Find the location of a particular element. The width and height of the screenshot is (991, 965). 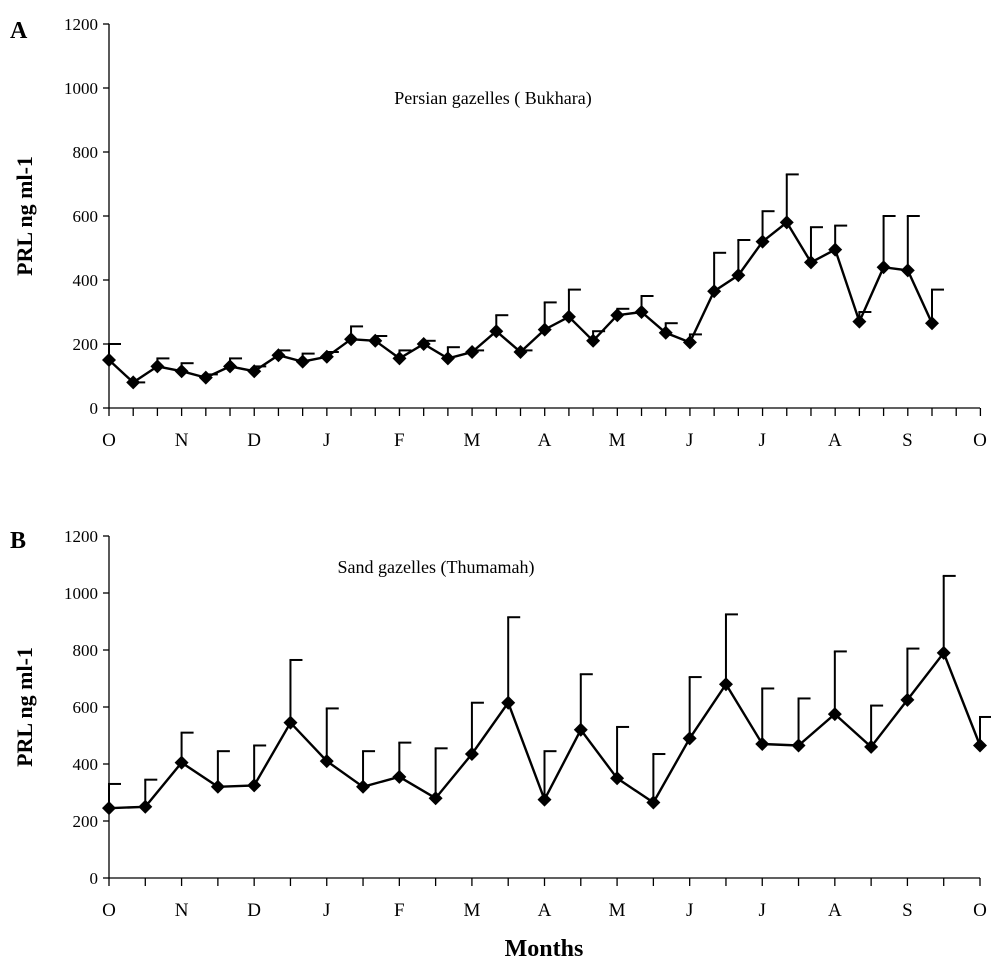

panel-a-month-label: S is located at coordinates (907, 440).